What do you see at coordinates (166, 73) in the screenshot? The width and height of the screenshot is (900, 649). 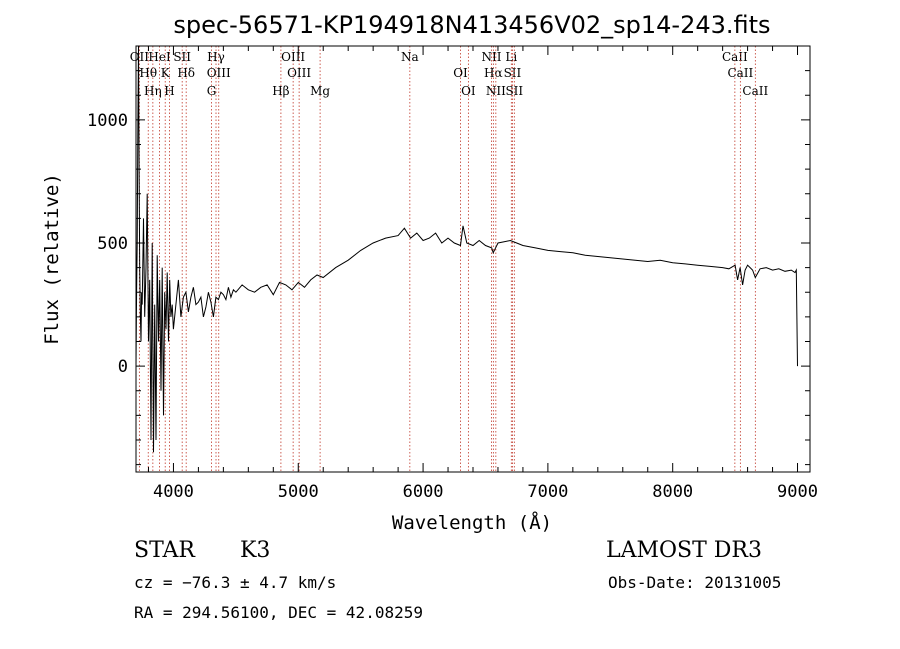 I see `line-label-4: K` at bounding box center [166, 73].